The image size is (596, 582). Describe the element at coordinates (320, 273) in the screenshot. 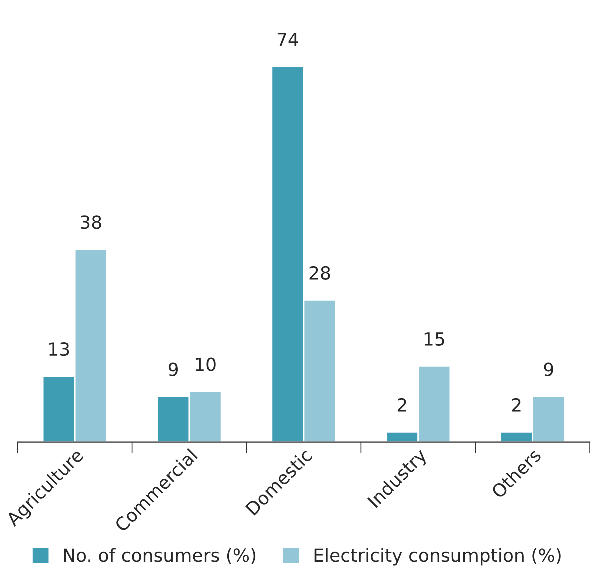

I see `data-label: 28` at that location.